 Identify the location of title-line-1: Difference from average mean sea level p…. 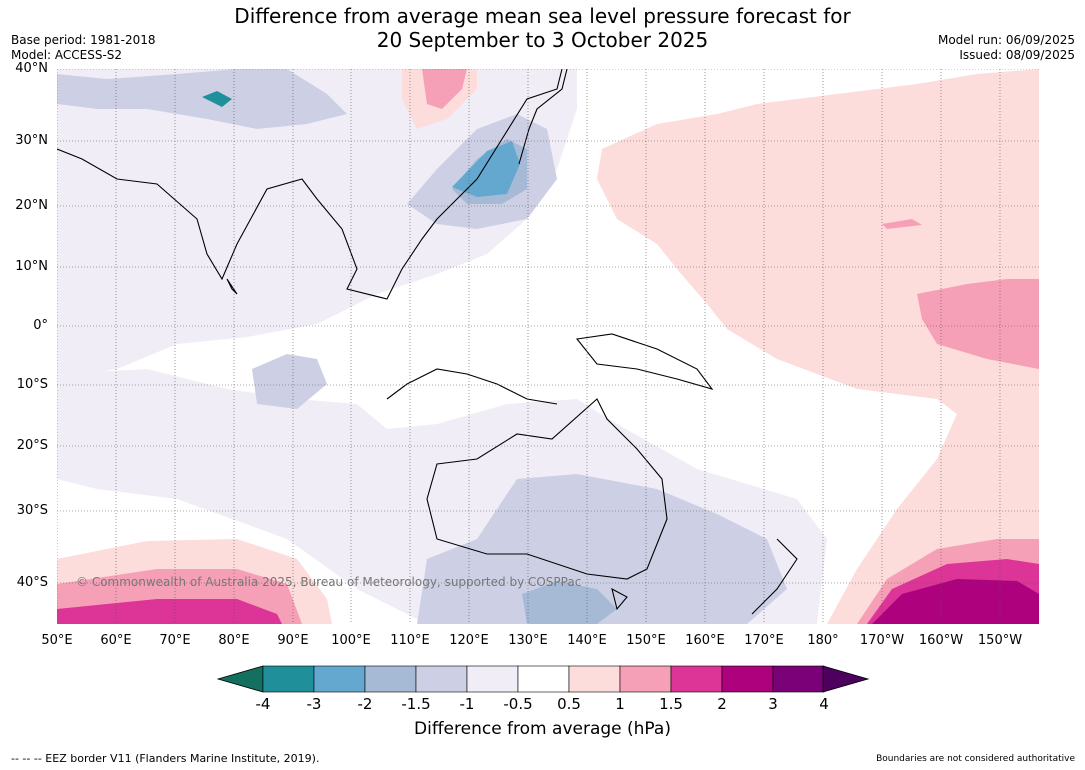
(542, 16).